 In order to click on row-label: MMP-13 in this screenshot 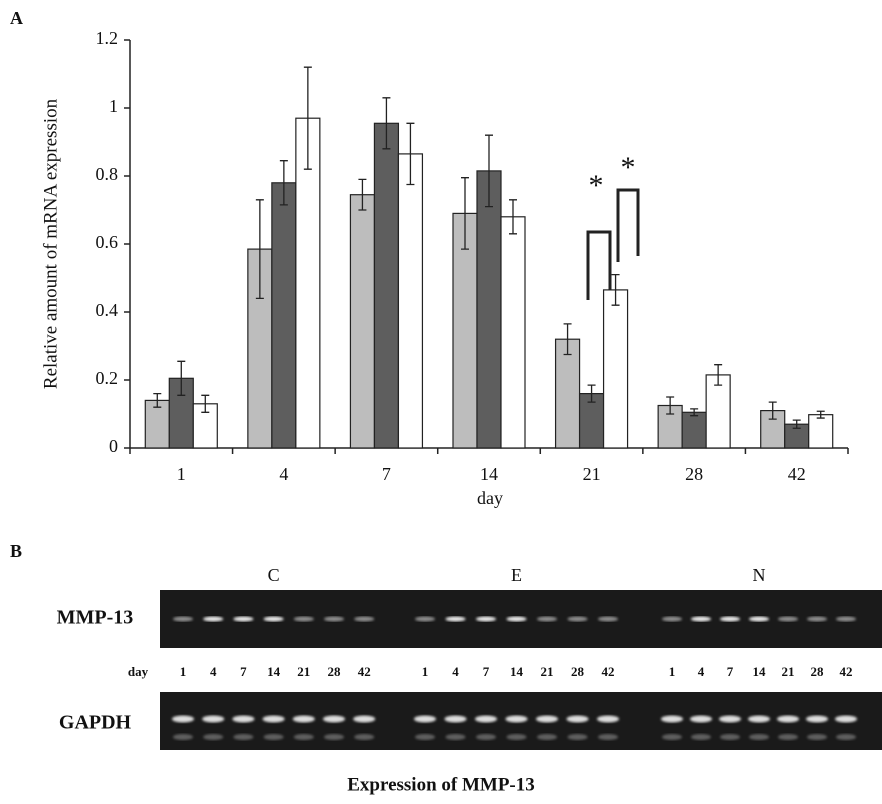, I will do `click(95, 618)`.